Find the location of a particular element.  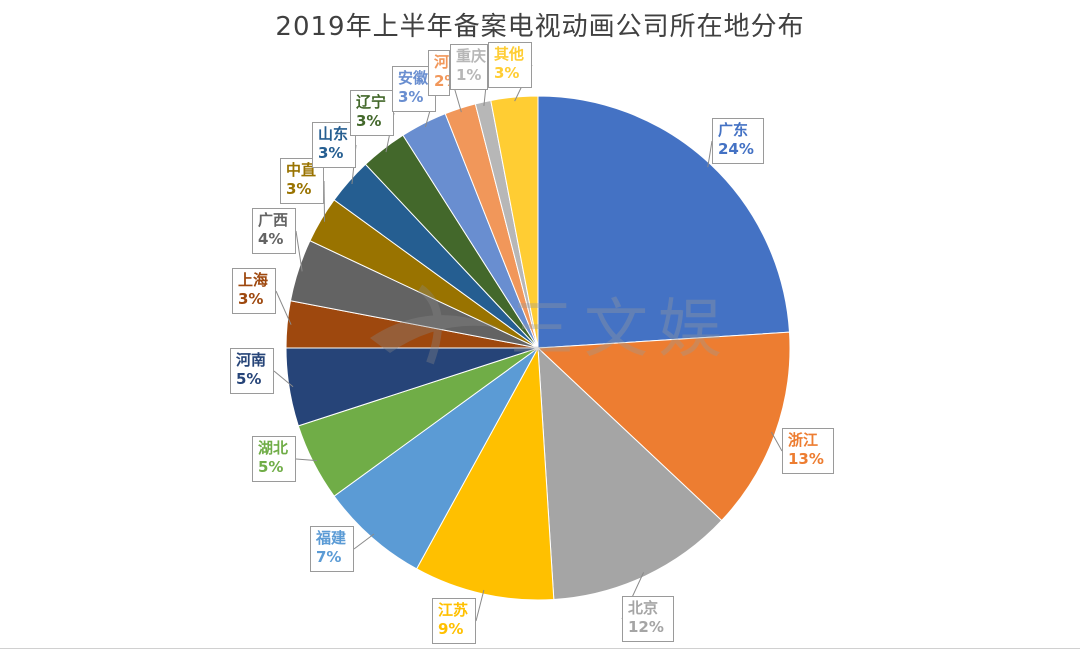

data-label-name: 福建 is located at coordinates (331, 538).